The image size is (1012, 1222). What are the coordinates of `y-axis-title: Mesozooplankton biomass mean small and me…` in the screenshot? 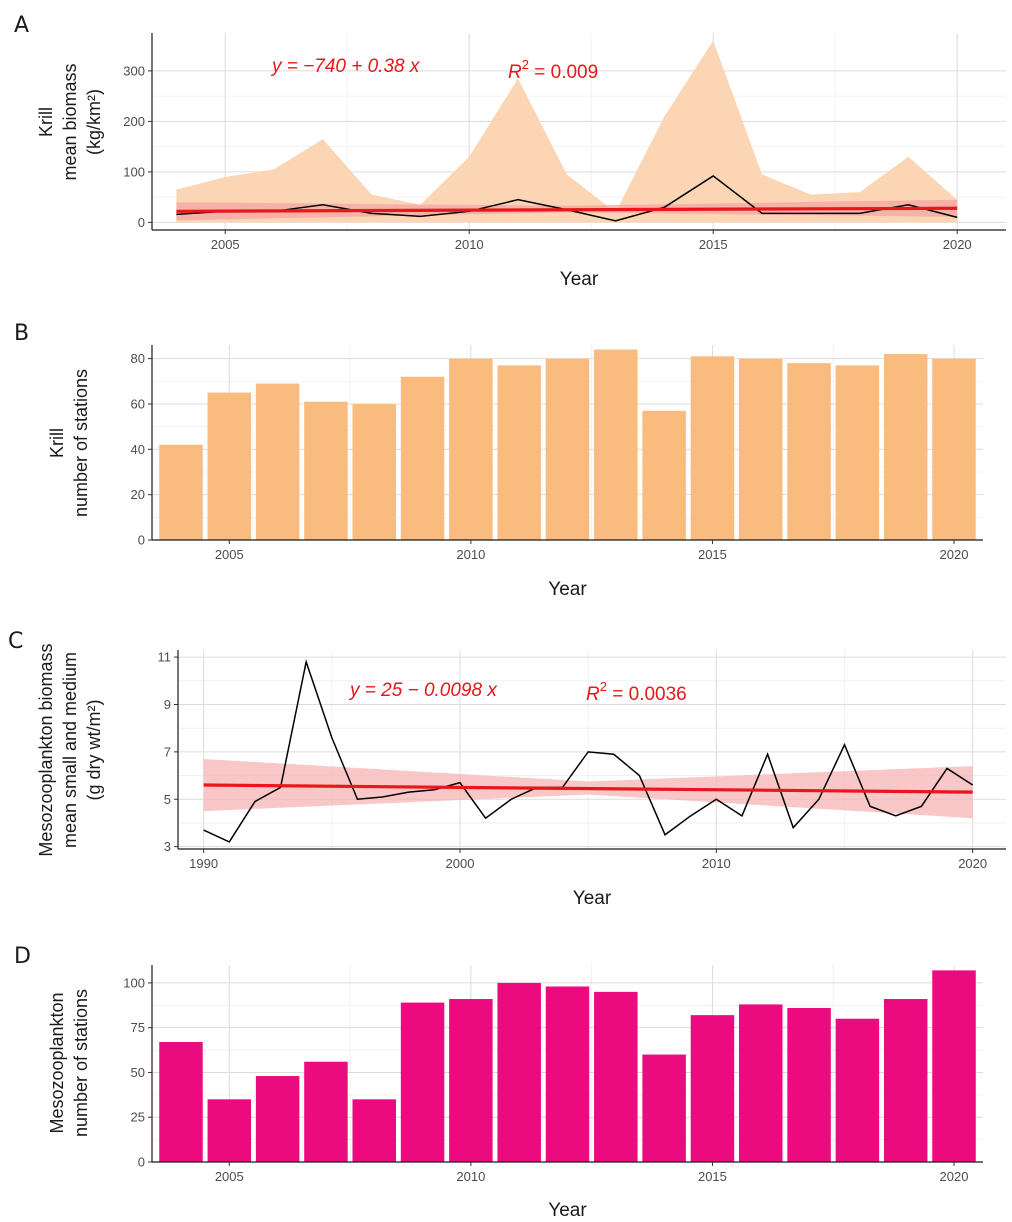 It's located at (70, 749).